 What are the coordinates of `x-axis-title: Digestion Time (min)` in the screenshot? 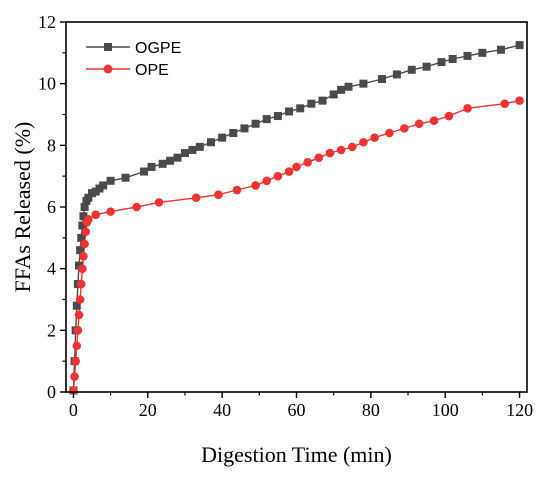 It's located at (296, 454).